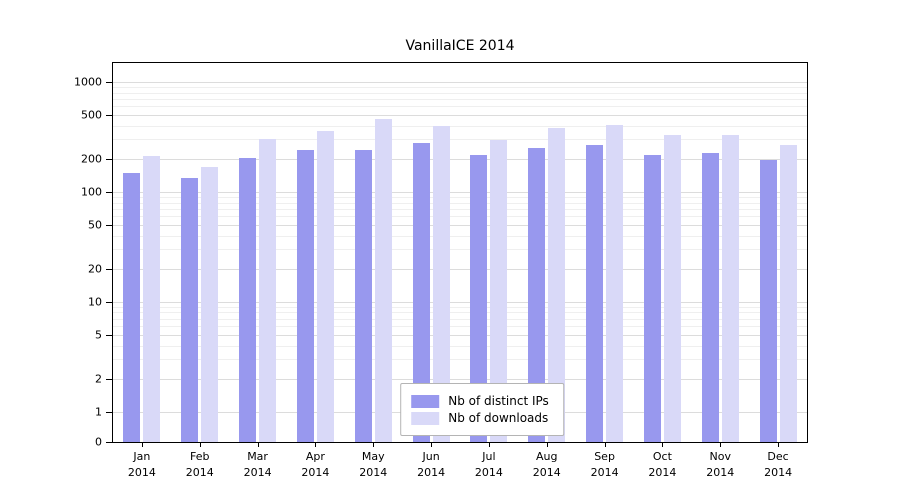  What do you see at coordinates (778, 464) in the screenshot?
I see `x-tick-label: Dec 2014` at bounding box center [778, 464].